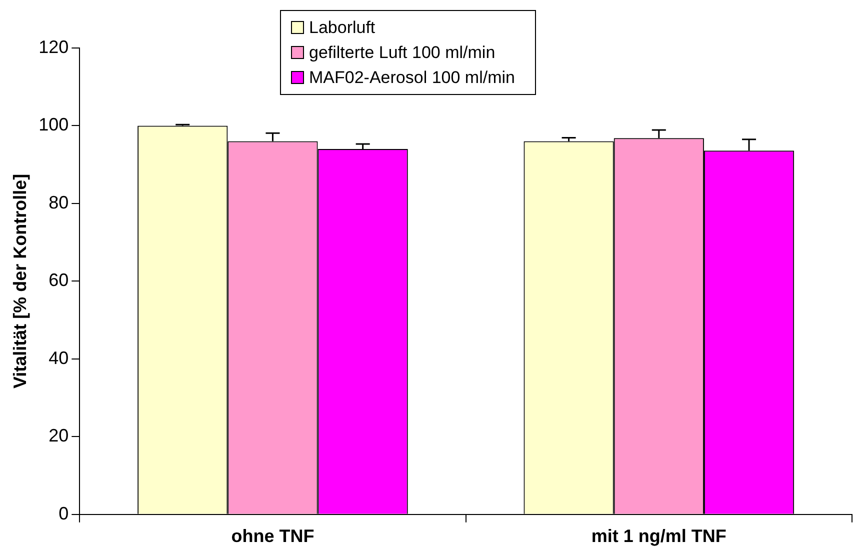  Describe the element at coordinates (58, 202) in the screenshot. I see `y-tick-label: 80` at that location.